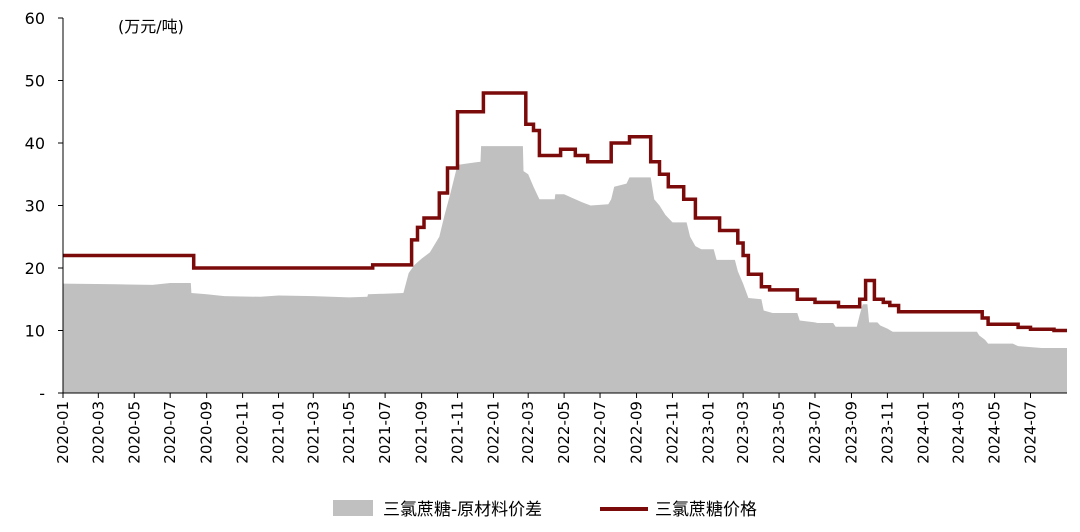  Describe the element at coordinates (493, 432) in the screenshot. I see `x-tick-label: 2022-01` at that location.